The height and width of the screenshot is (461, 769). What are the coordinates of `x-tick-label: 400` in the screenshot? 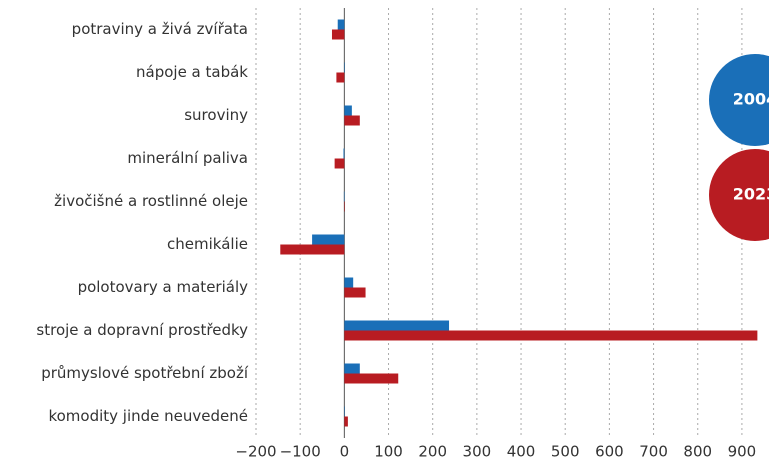 It's located at (521, 452).